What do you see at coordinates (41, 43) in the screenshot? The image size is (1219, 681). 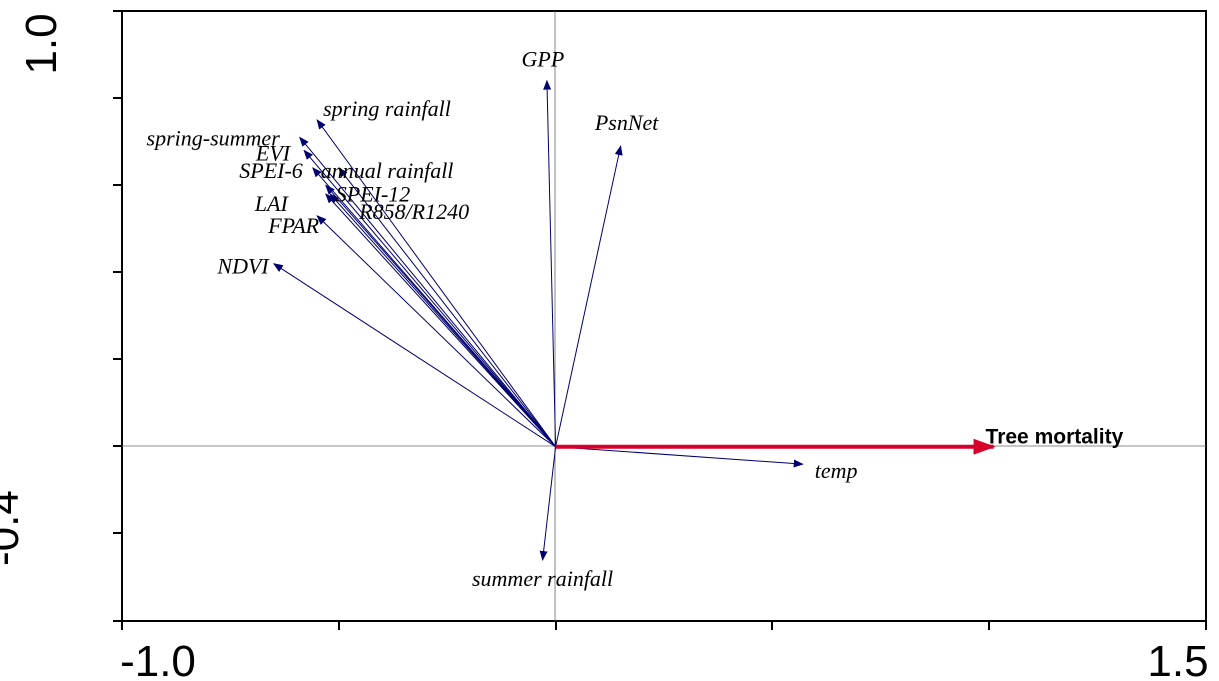 I see `y-tick-label-max: 1.0` at bounding box center [41, 43].